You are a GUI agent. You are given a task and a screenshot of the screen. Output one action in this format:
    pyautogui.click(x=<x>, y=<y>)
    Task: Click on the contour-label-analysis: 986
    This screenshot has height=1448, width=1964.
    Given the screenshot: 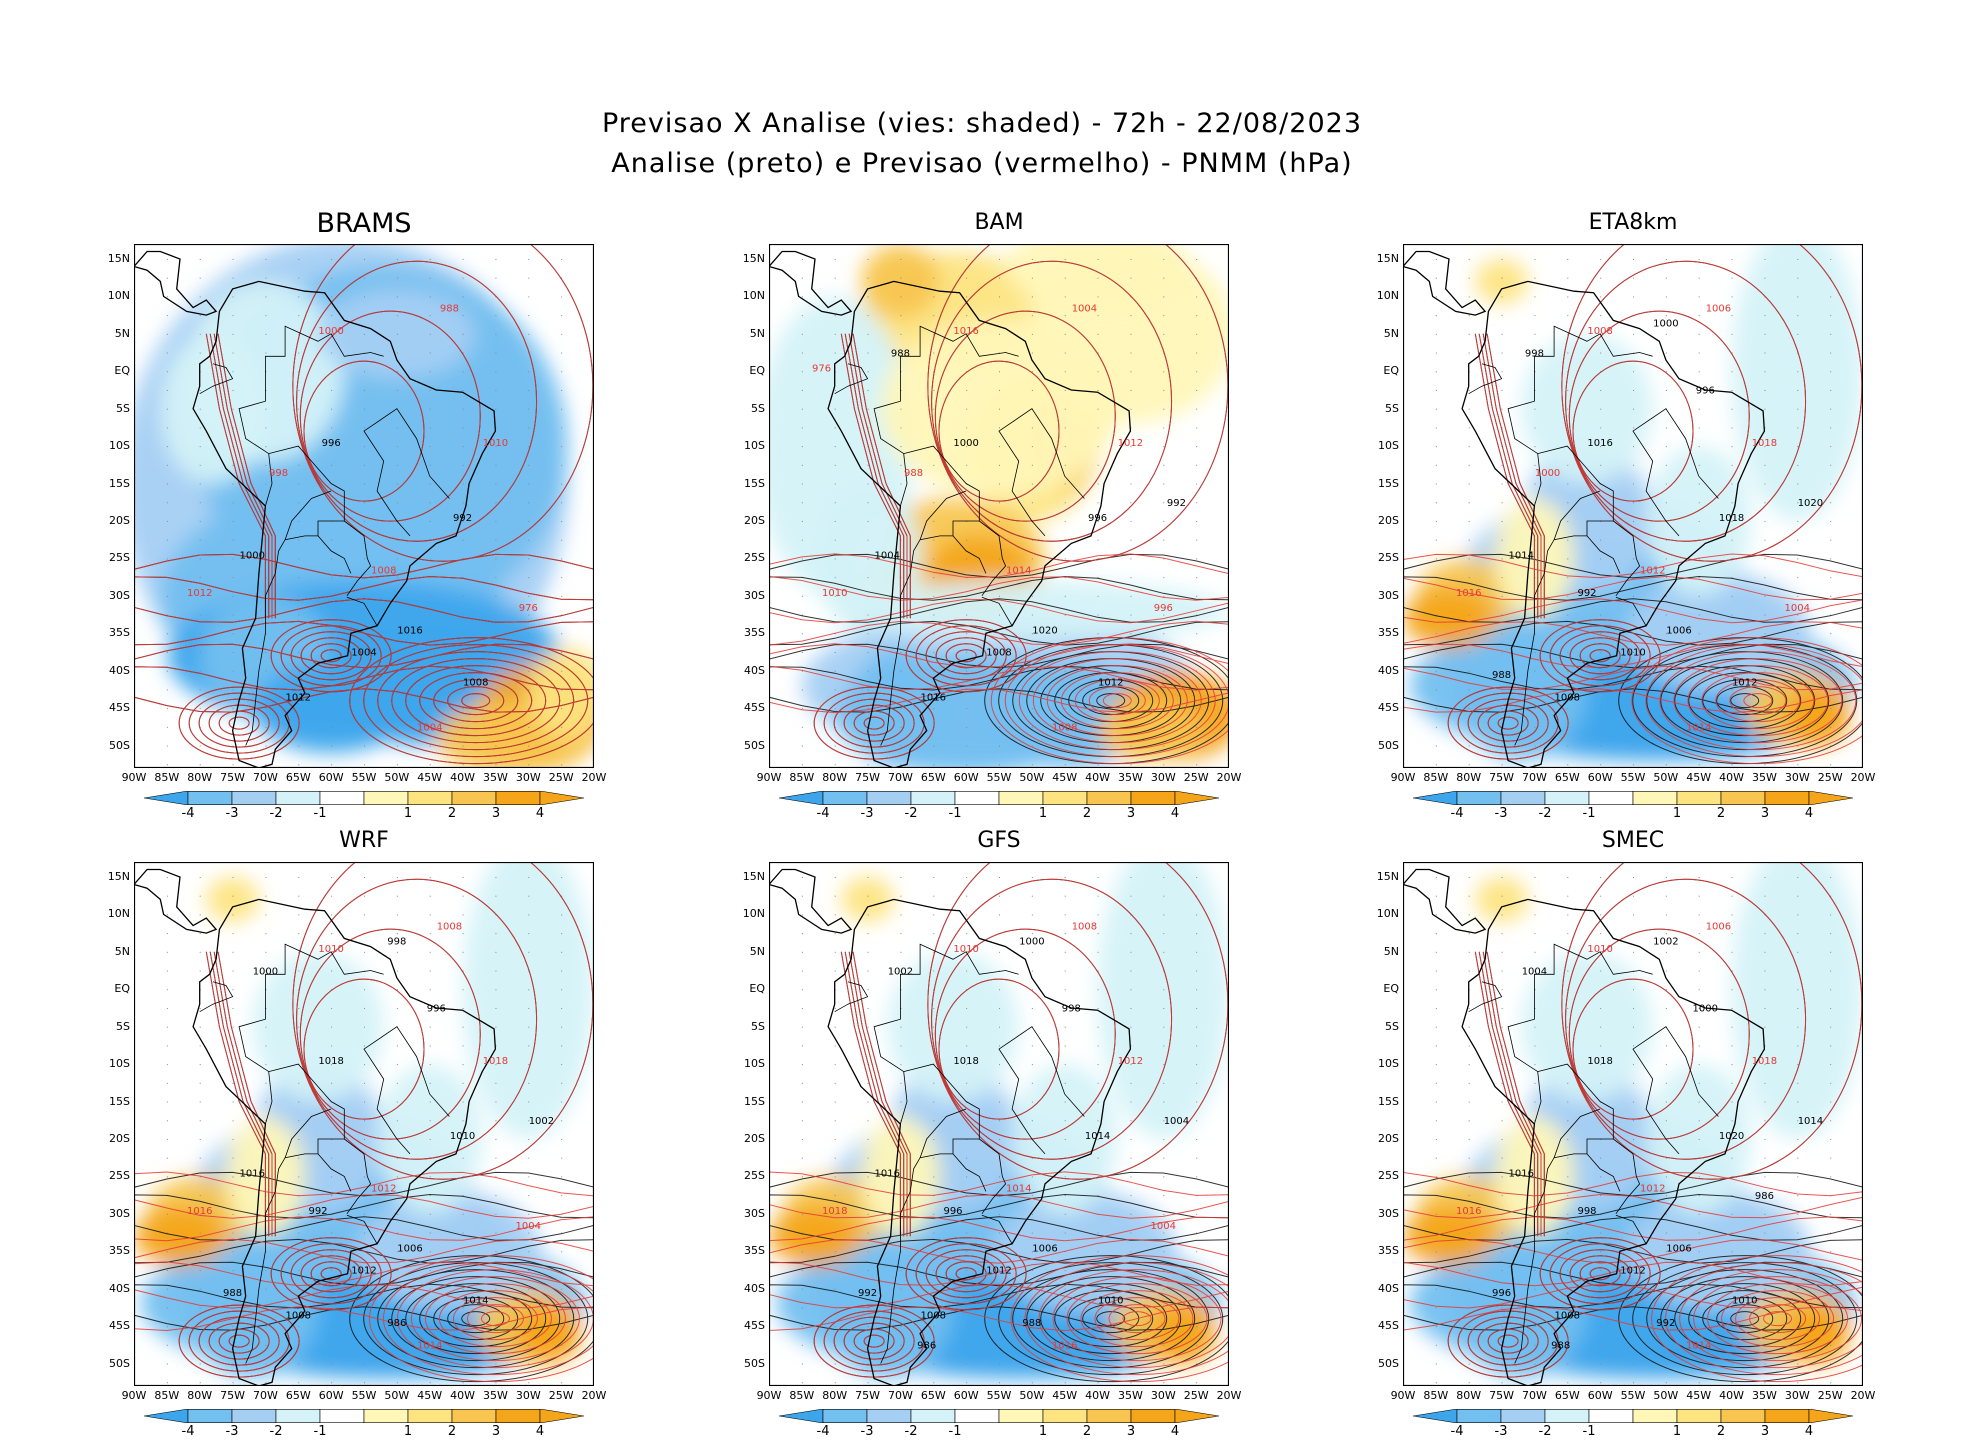 What is the action you would take?
    pyautogui.click(x=926, y=1346)
    